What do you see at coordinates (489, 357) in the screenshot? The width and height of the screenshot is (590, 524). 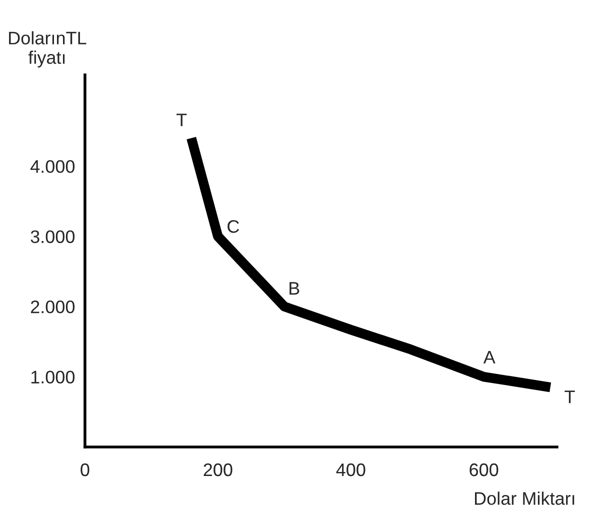 I see `annotation: A` at bounding box center [489, 357].